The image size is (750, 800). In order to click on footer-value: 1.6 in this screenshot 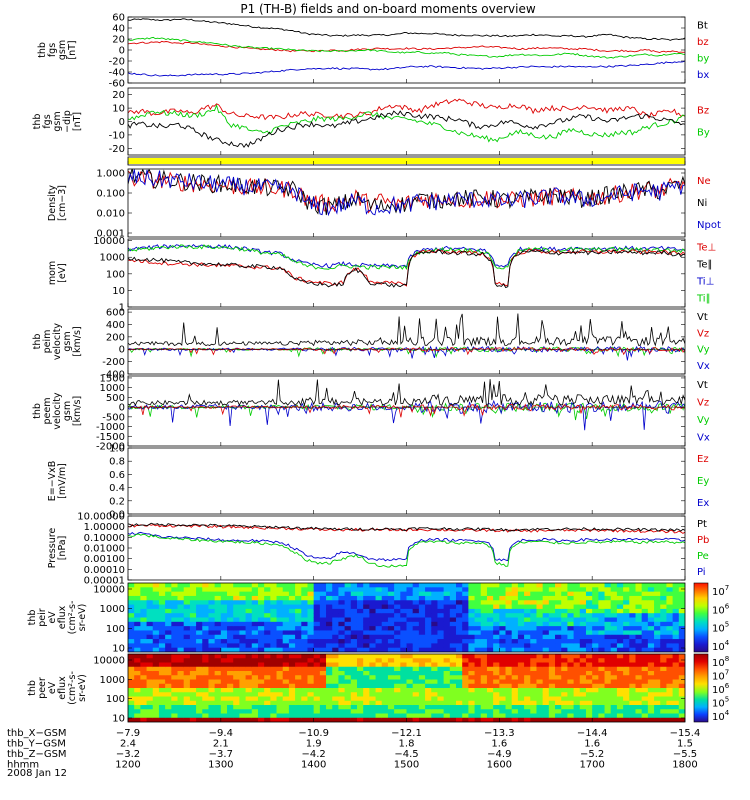, I will do `click(499, 744)`.